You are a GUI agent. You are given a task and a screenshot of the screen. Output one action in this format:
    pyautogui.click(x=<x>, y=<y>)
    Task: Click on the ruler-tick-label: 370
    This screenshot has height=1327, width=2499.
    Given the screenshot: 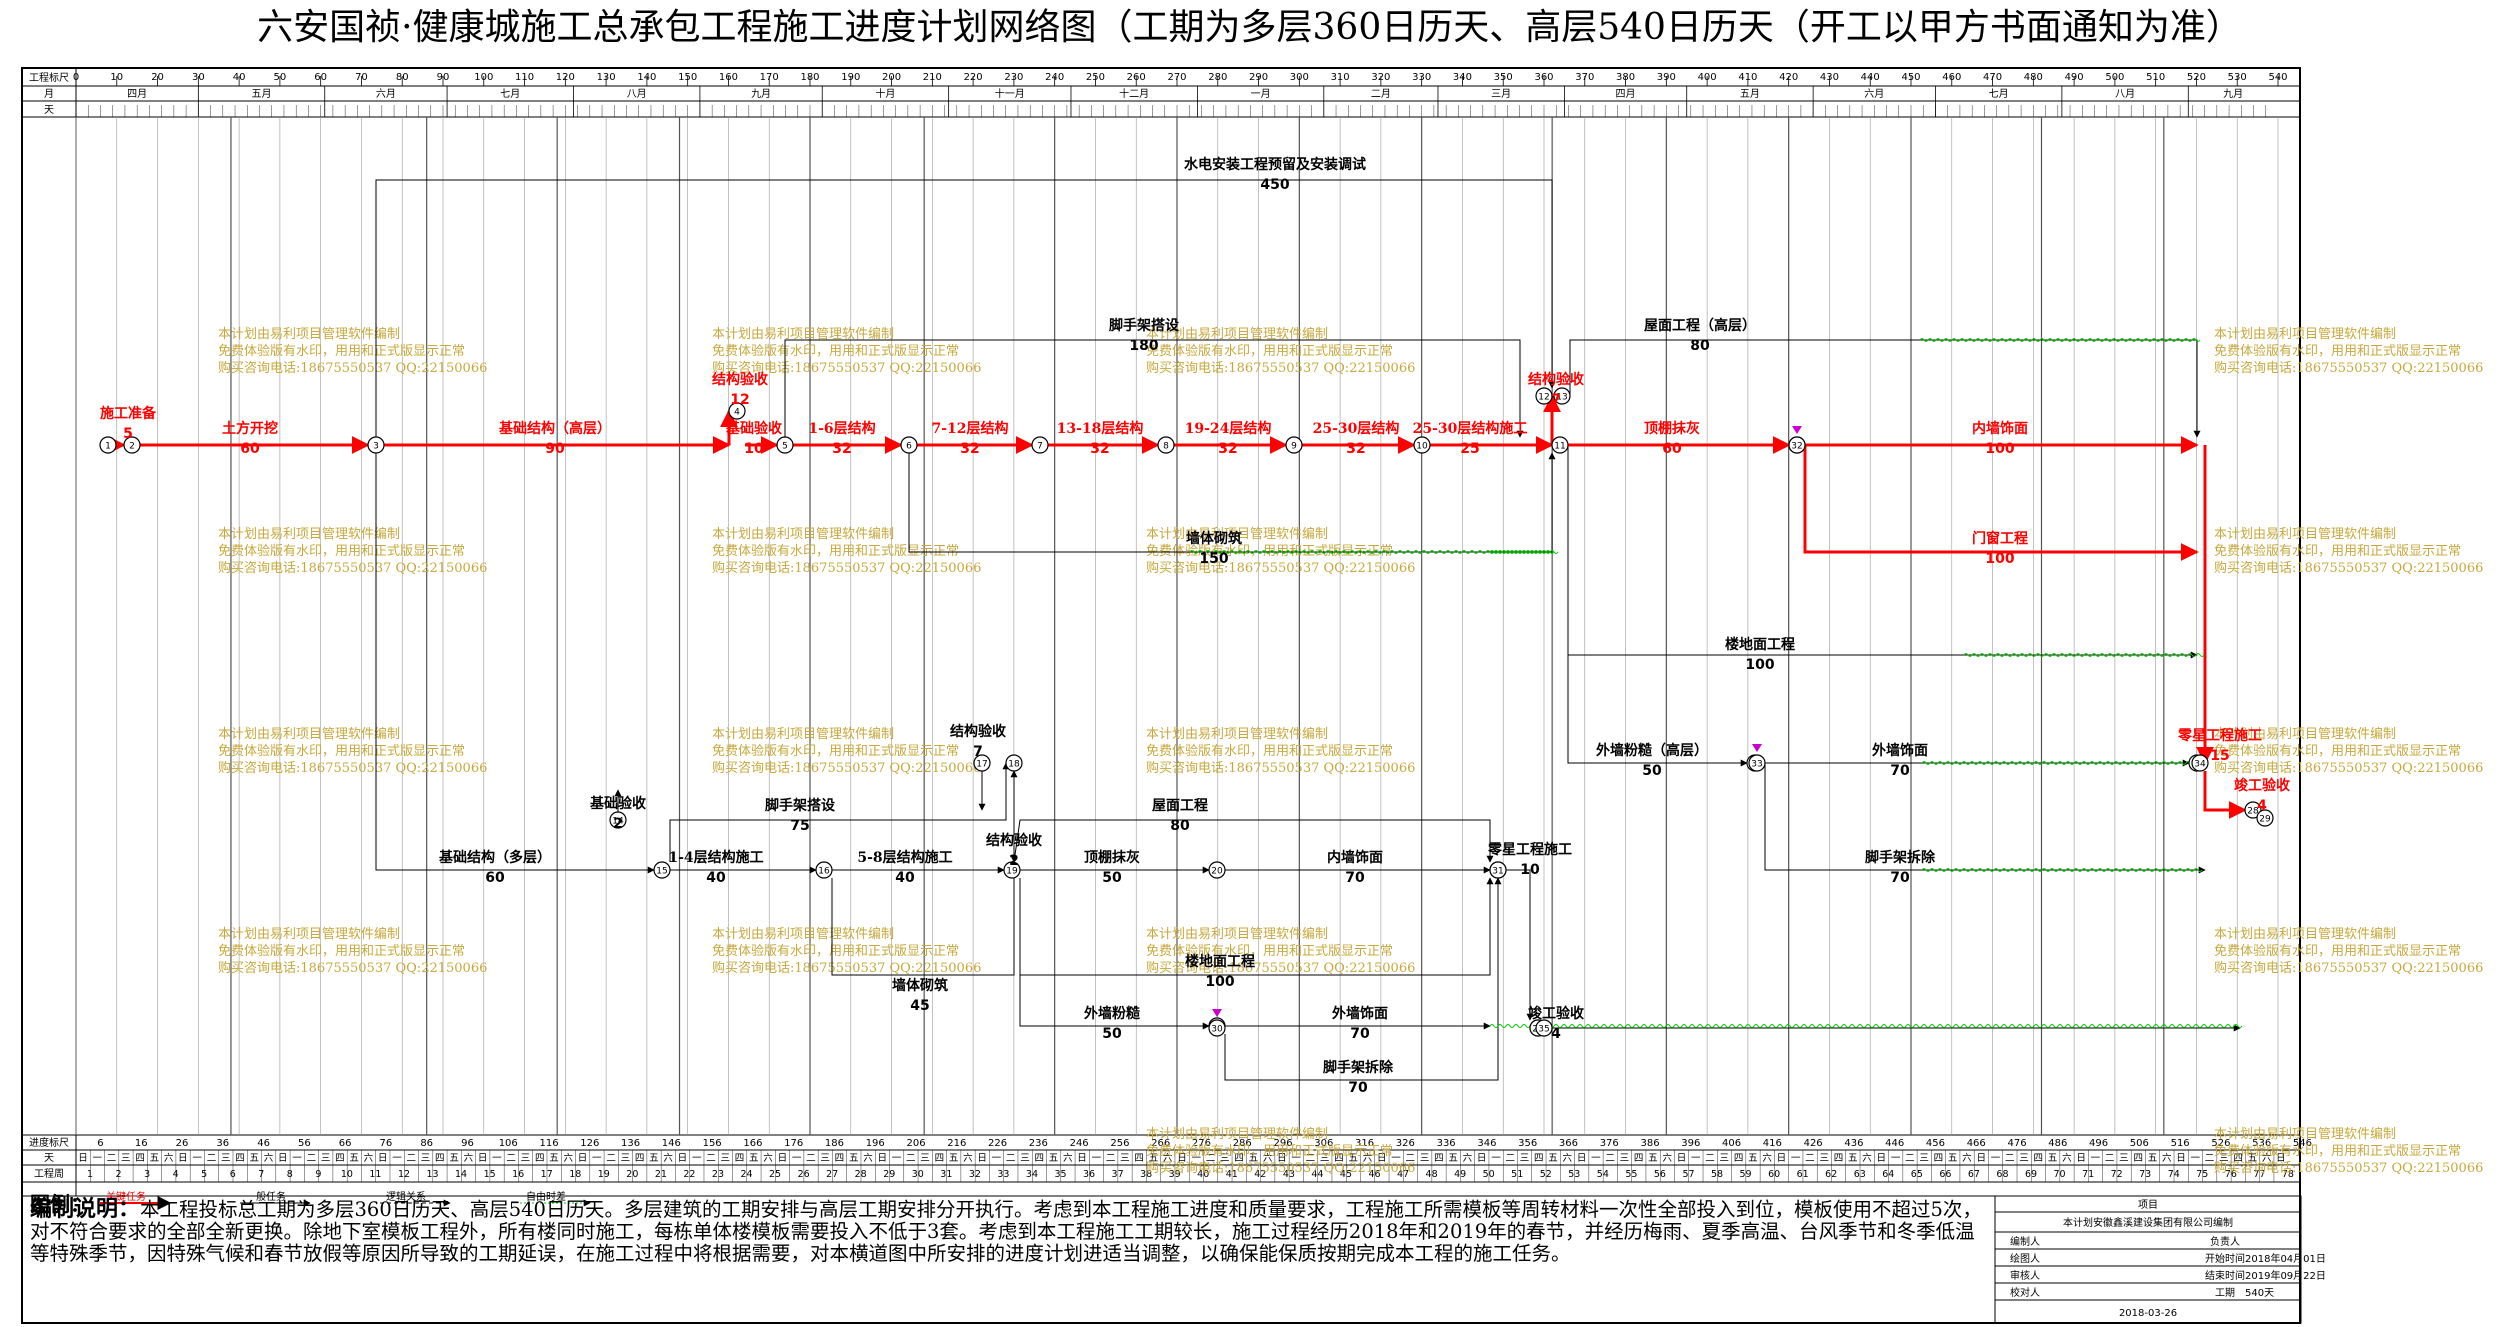 What is the action you would take?
    pyautogui.click(x=1584, y=77)
    